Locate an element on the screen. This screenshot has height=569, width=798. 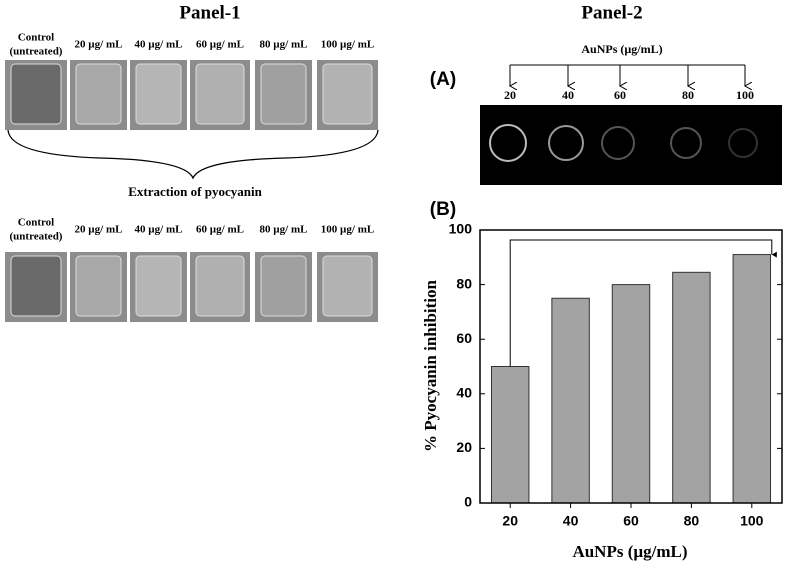
comparison-arrow is located at coordinates (643, 303).